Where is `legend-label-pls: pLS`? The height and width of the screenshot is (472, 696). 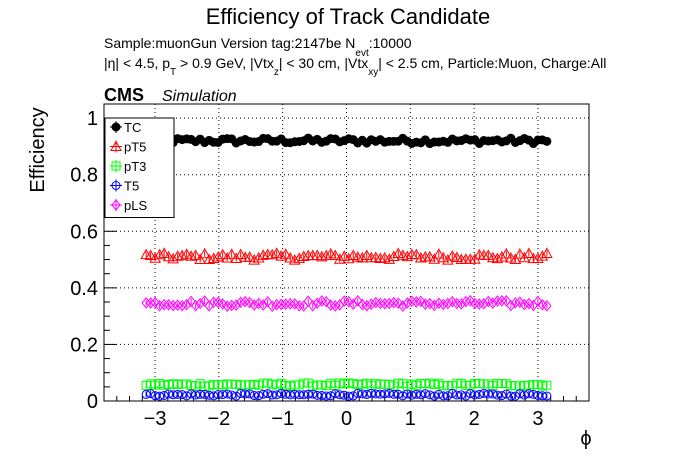
legend-label-pls: pLS is located at coordinates (135, 205).